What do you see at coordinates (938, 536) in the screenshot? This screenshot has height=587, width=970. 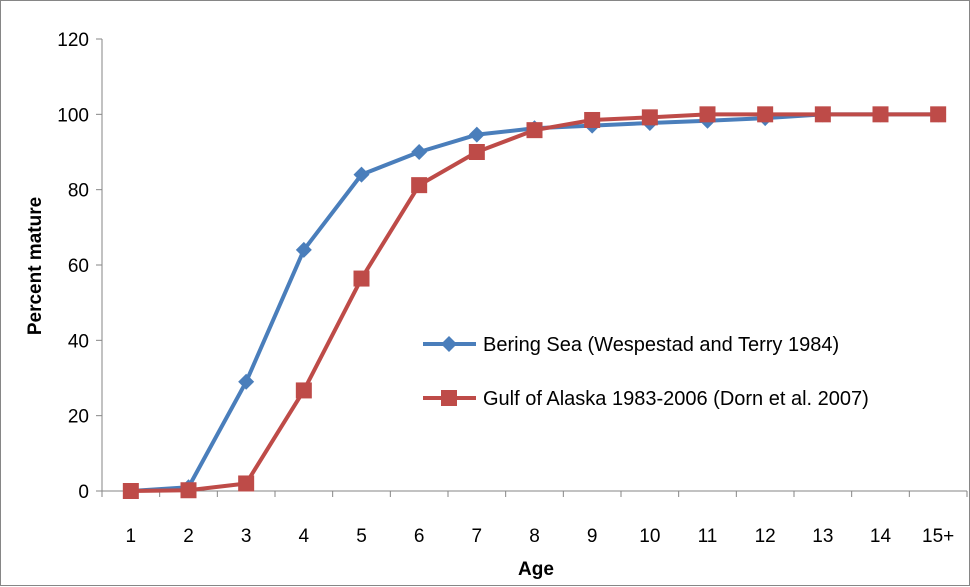 I see `x-tick-label: 15+` at bounding box center [938, 536].